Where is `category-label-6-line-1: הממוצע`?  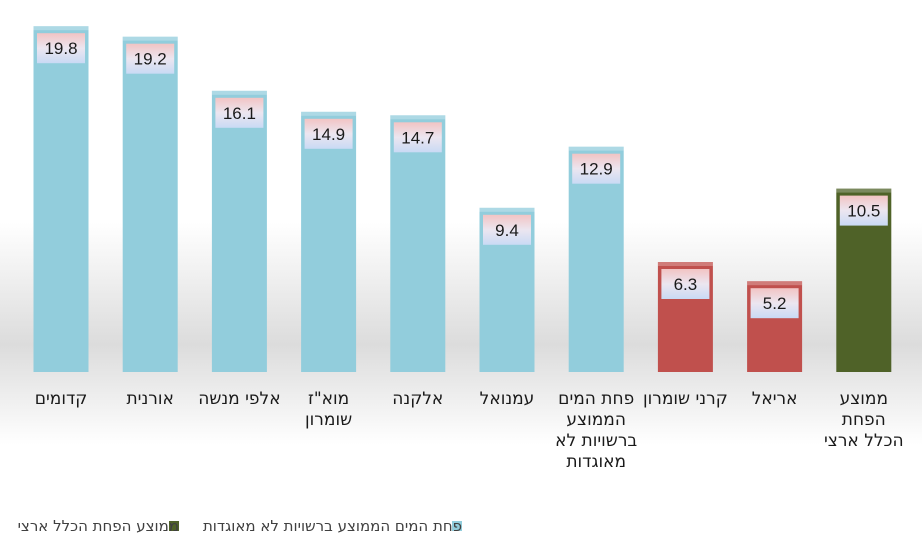 category-label-6-line-1: הממוצע is located at coordinates (596, 420).